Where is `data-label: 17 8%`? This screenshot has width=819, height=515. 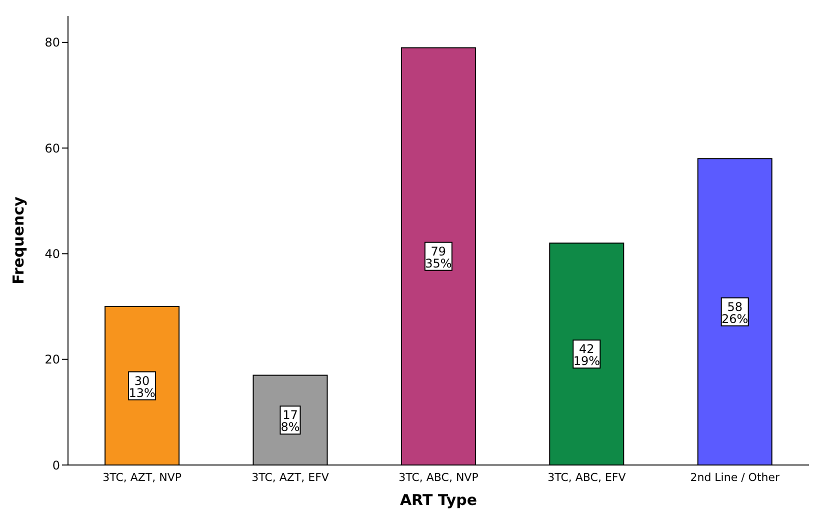 data-label: 17 8% is located at coordinates (290, 421).